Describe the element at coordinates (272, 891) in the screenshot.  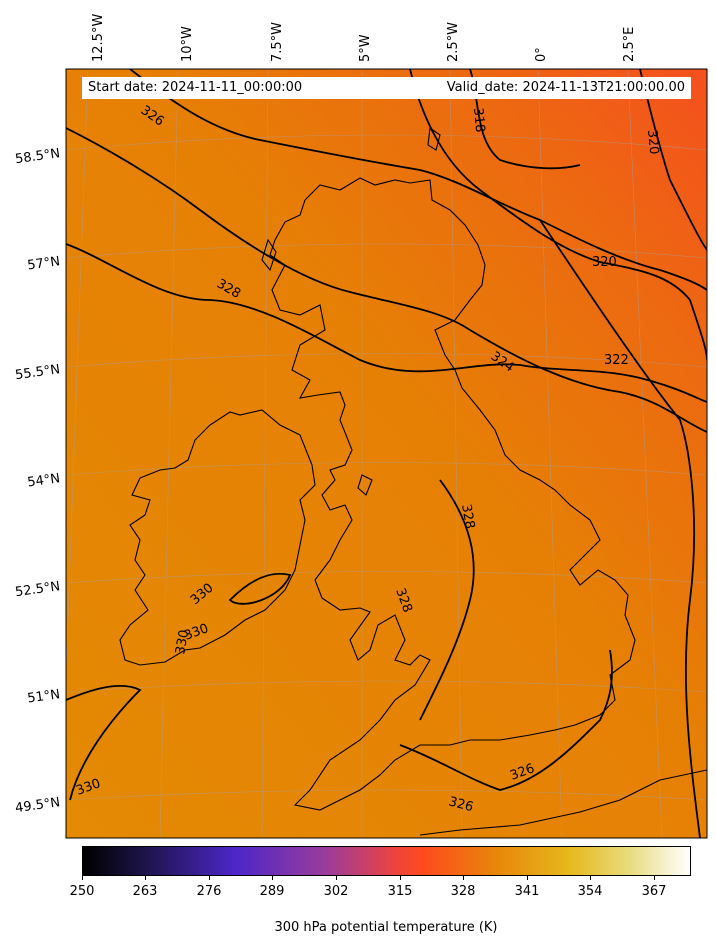
I see `colorbar-tick-label: 289` at that location.